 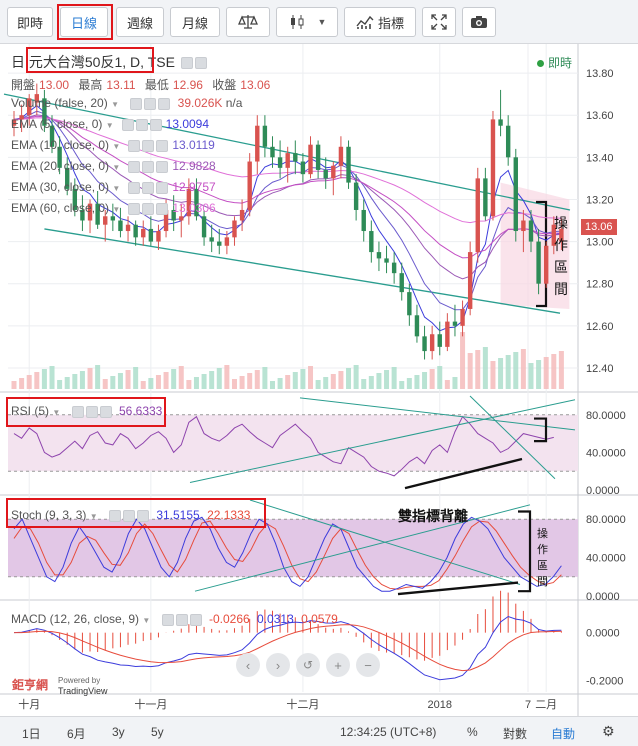 I want to click on rsi-legend-label: RSI (5), so click(x=30, y=411).